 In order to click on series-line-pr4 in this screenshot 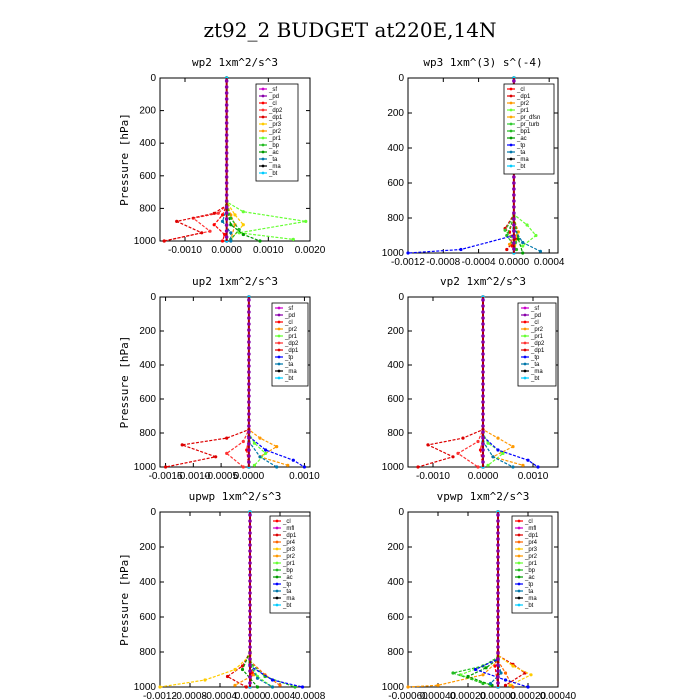, I will do `click(505, 600)`.